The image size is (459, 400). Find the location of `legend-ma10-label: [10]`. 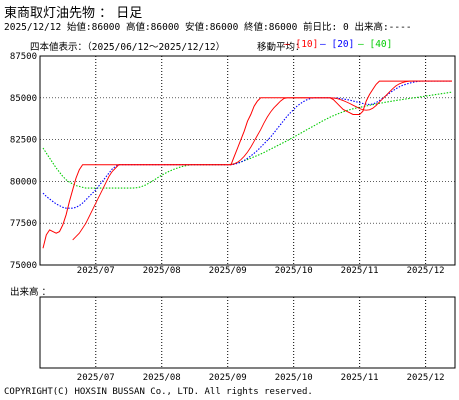

legend-ma10-label: [10] is located at coordinates (307, 44).